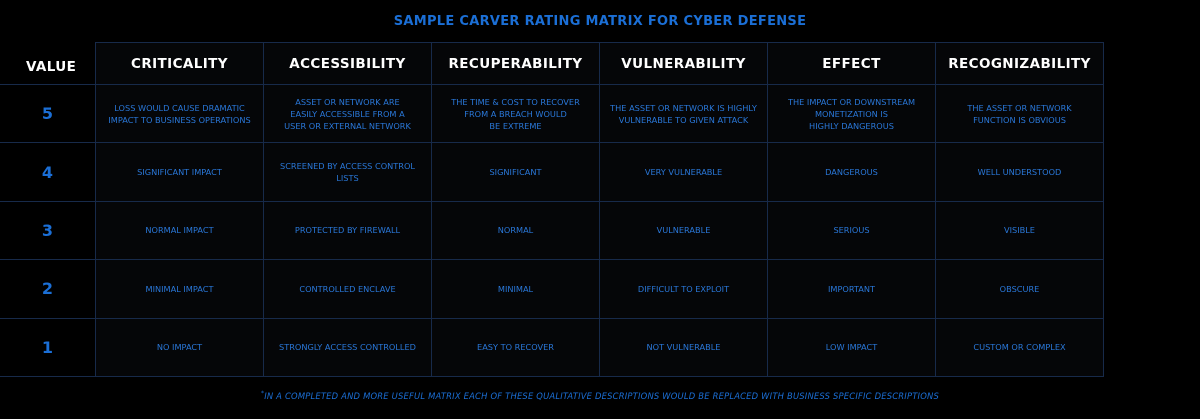 This screenshot has width=1200, height=419. I want to click on row-value: 1, so click(48, 347).